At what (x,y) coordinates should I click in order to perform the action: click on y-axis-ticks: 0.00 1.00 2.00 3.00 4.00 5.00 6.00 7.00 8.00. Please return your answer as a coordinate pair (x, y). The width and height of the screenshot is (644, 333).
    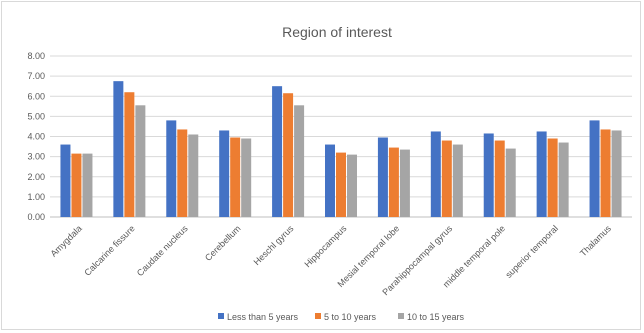
    Looking at the image, I should click on (36, 136).